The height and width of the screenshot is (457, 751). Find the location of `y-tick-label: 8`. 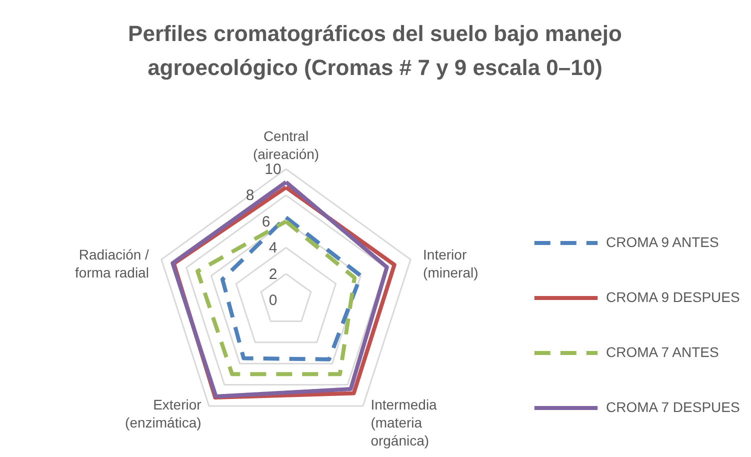

y-tick-label: 8 is located at coordinates (250, 195).